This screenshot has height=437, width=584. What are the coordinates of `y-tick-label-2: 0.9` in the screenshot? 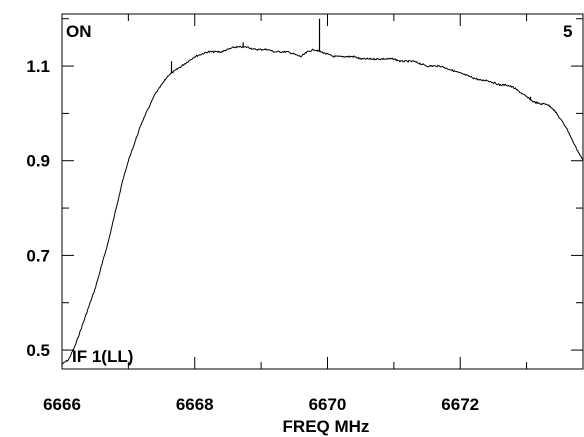 It's located at (38, 161).